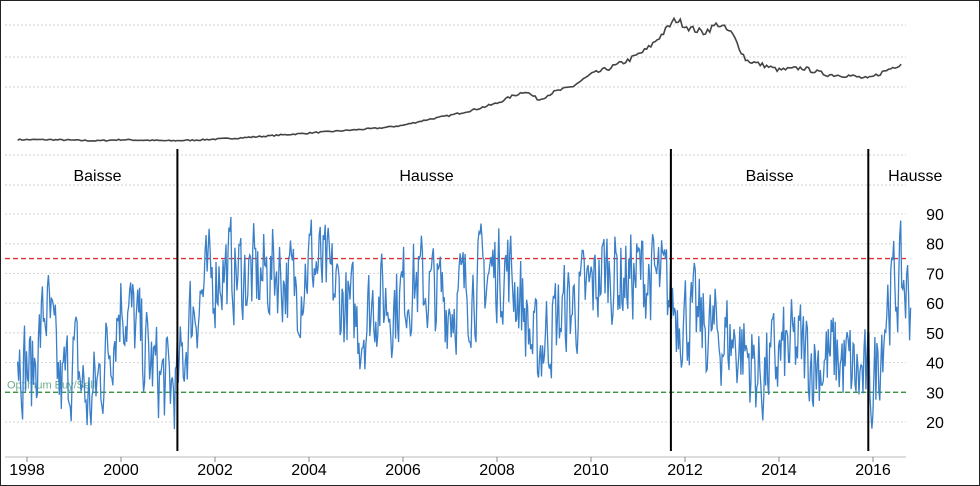 This screenshot has width=980, height=486. Describe the element at coordinates (935, 423) in the screenshot. I see `y-tick-label: 20` at that location.